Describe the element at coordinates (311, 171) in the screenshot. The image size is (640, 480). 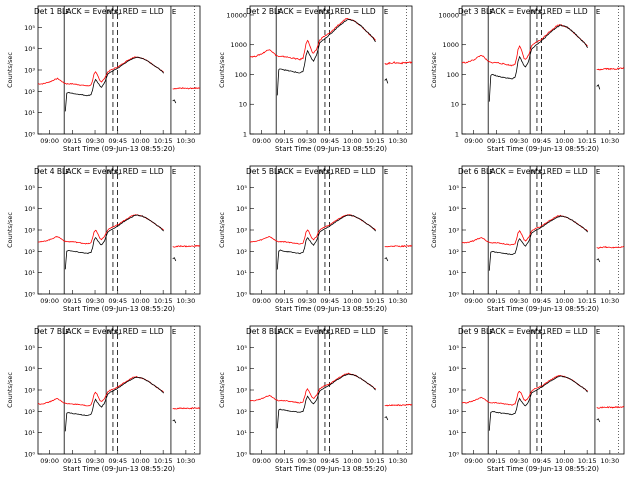
I see `panel-title: Det 5 BLACK = Events, RED = LLD` at that location.